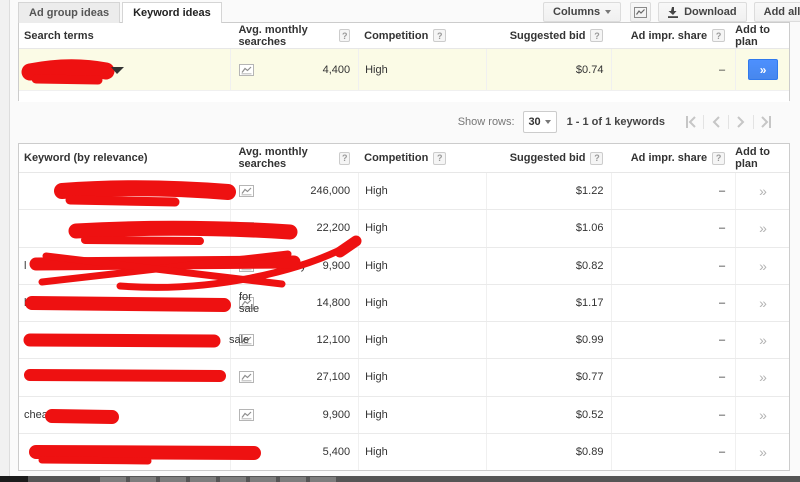  I want to click on avg-monthly-searches-value: 246,000, so click(330, 191).